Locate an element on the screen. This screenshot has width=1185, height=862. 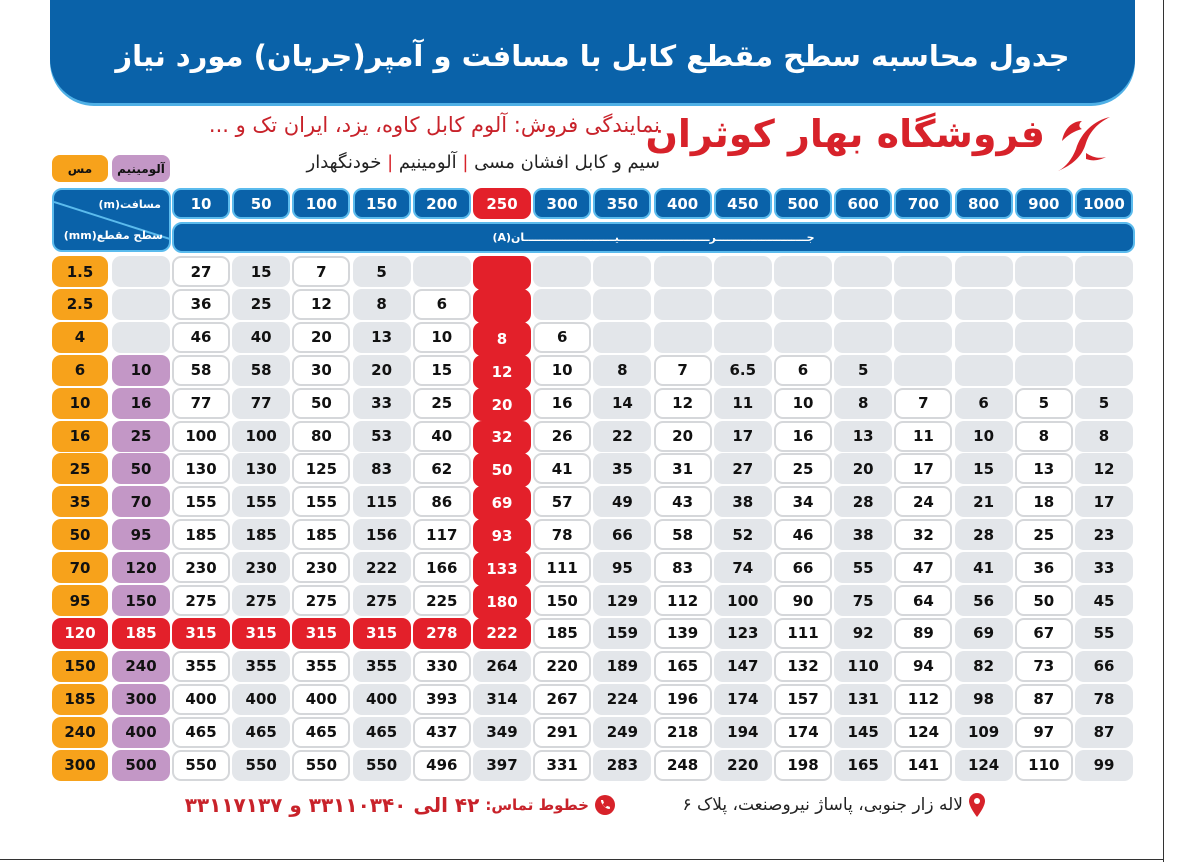
current-value-cell: 35 is located at coordinates (622, 469).